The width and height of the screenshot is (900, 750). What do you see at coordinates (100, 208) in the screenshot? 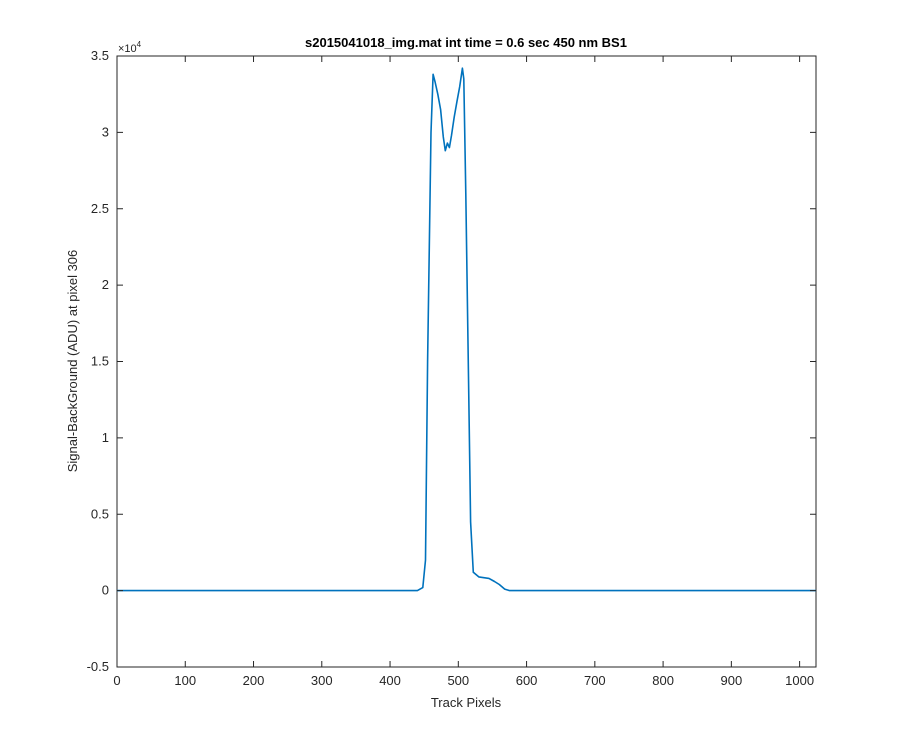
I see `y-tick-label: 2.5` at bounding box center [100, 208].